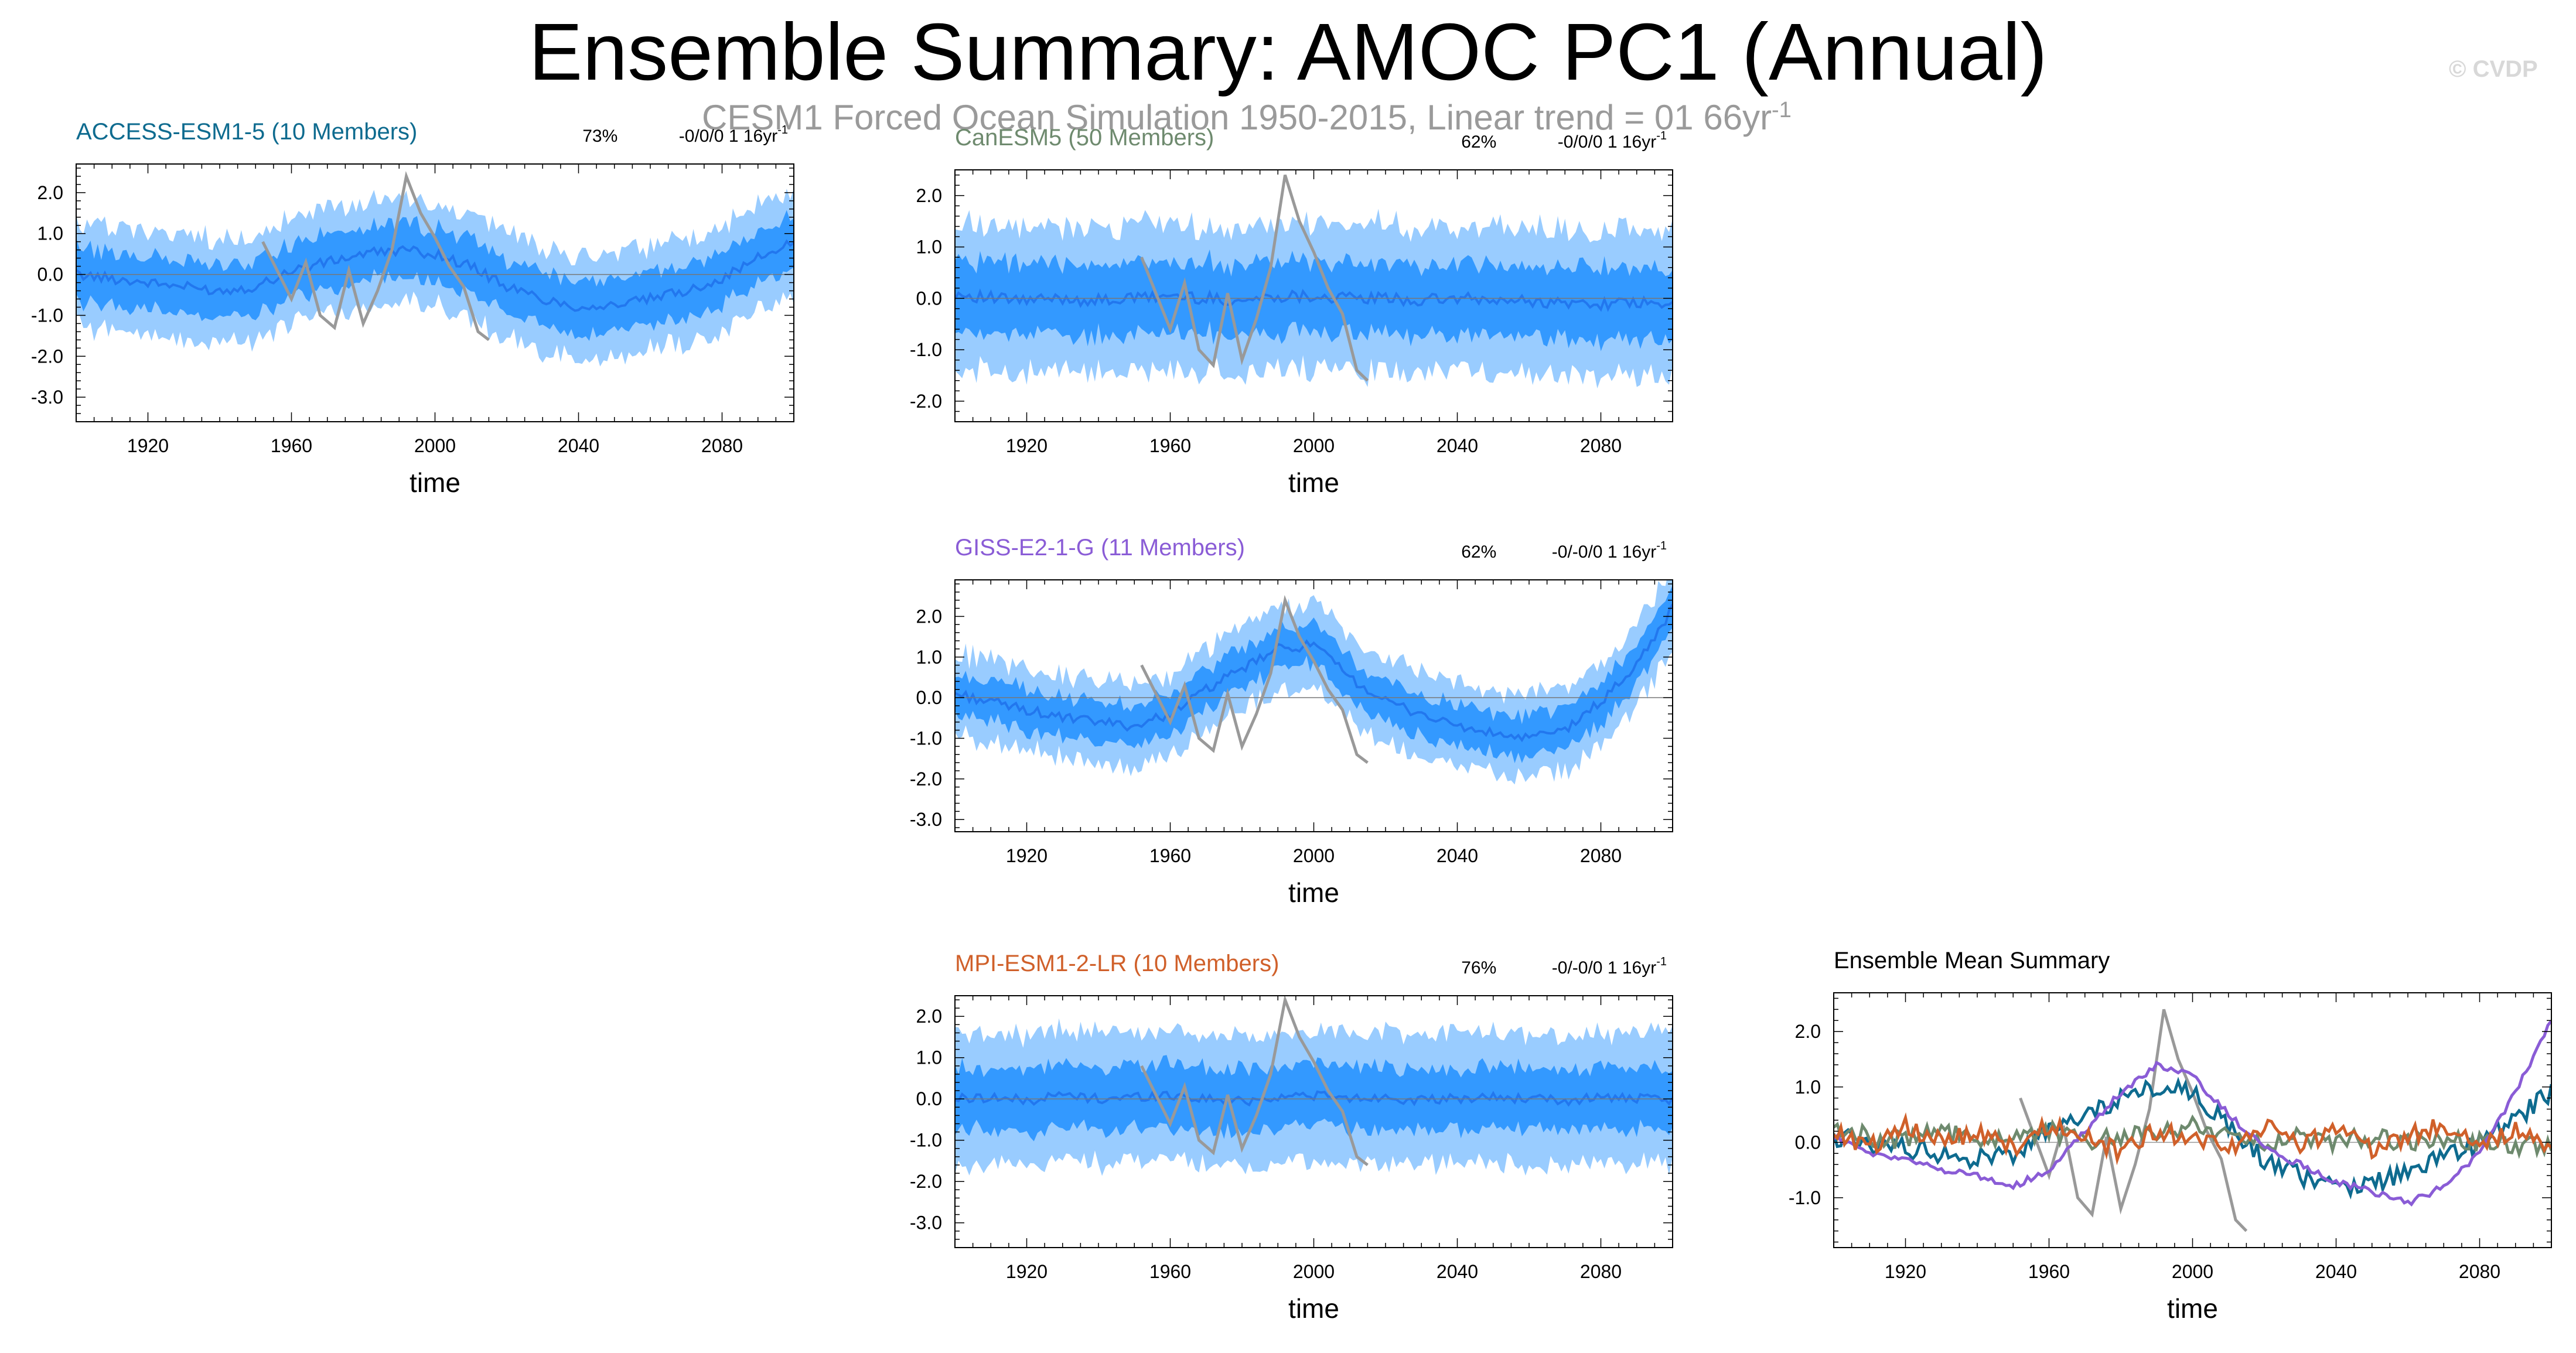 This screenshot has height=1353, width=2576. I want to click on y-axis: -1.0 0.0 1.0 2.0, so click(2170, 1120).